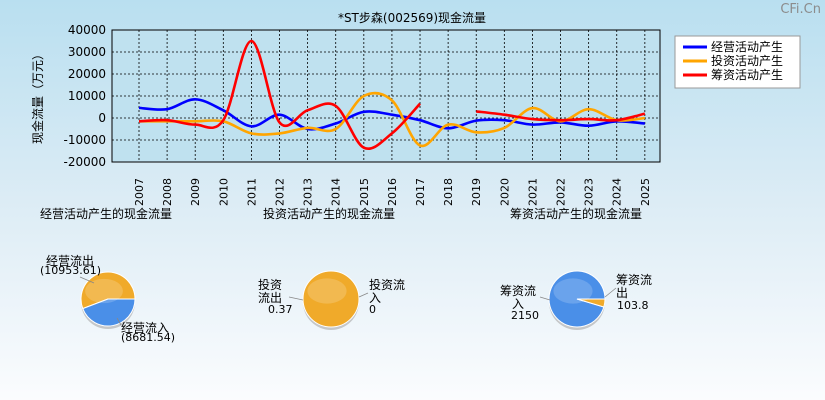  What do you see at coordinates (633, 305) in the screenshot?
I see `pie3-value-outflow: 103.8` at bounding box center [633, 305].